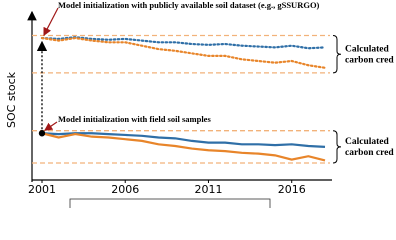 Image resolution: width=396 pixels, height=240 pixels. Describe the element at coordinates (208, 189) in the screenshot. I see `x-tick-label: 2011` at that location.